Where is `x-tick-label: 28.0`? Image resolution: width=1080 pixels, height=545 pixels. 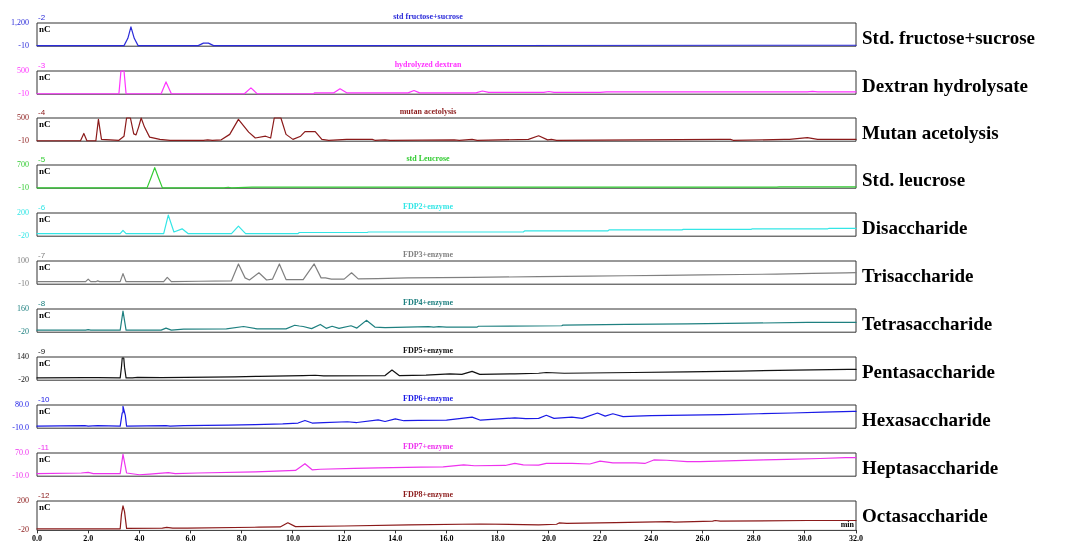 x-tick-label: 28.0 is located at coordinates (753, 539).